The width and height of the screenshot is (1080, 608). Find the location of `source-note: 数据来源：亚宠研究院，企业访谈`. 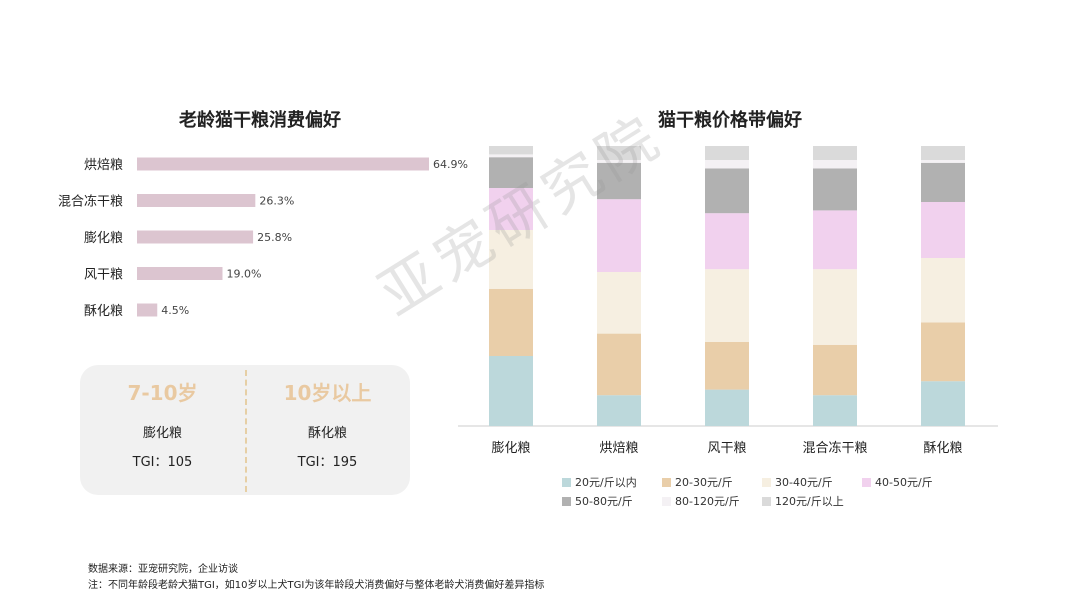

source-note: 数据来源：亚宠研究院，企业访谈 is located at coordinates (163, 569).